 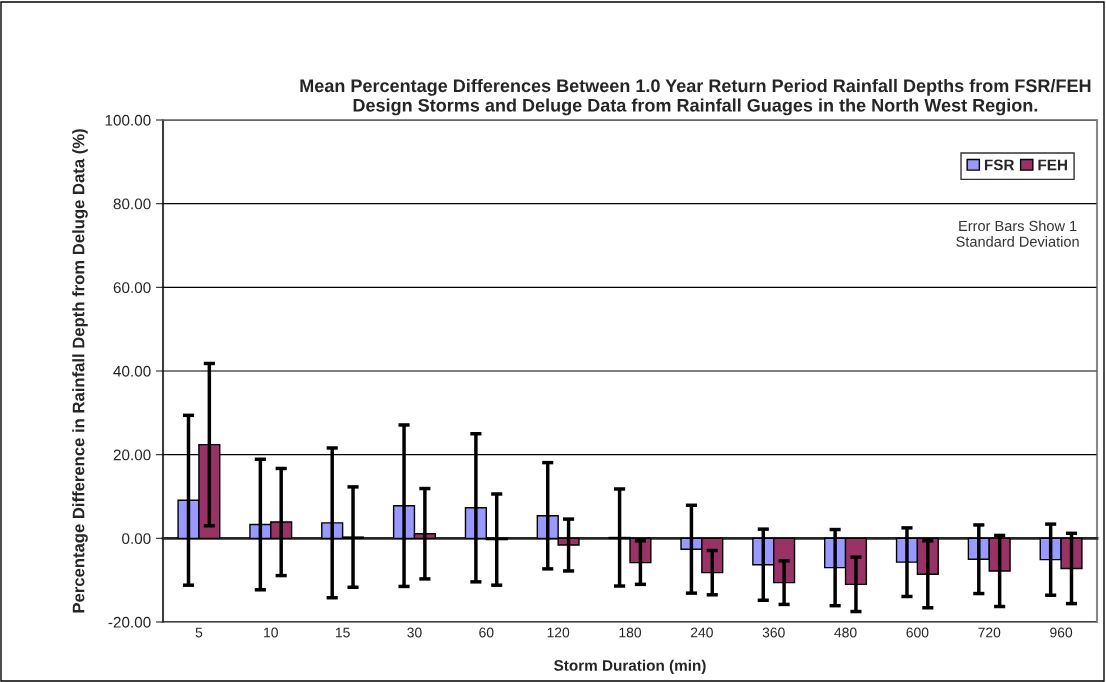 I want to click on x-tick-label: 240, so click(x=701, y=632).